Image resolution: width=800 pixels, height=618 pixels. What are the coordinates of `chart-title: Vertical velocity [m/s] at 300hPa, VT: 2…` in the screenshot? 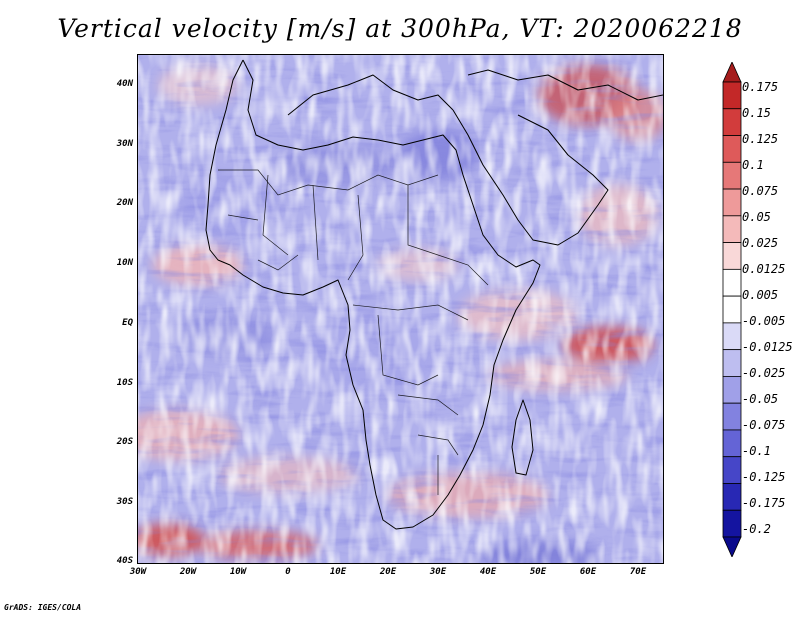 It's located at (400, 28).